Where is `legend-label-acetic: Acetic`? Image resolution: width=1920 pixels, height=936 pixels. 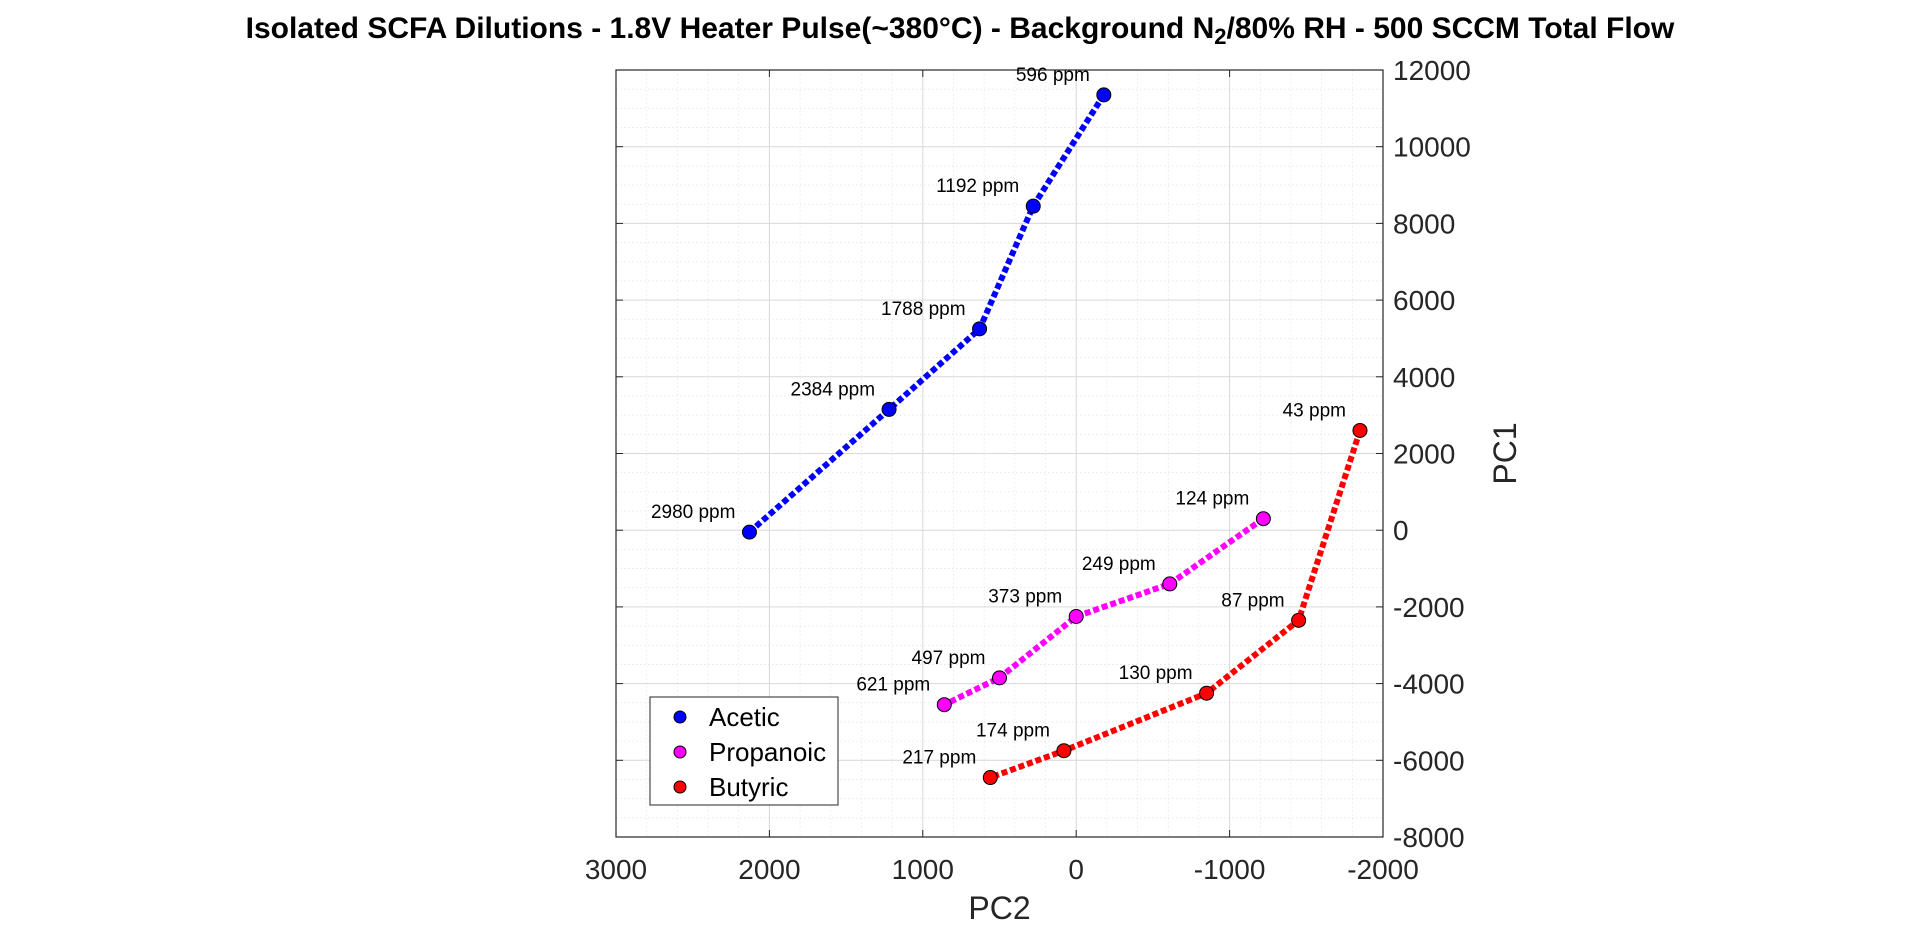 legend-label-acetic: Acetic is located at coordinates (744, 717).